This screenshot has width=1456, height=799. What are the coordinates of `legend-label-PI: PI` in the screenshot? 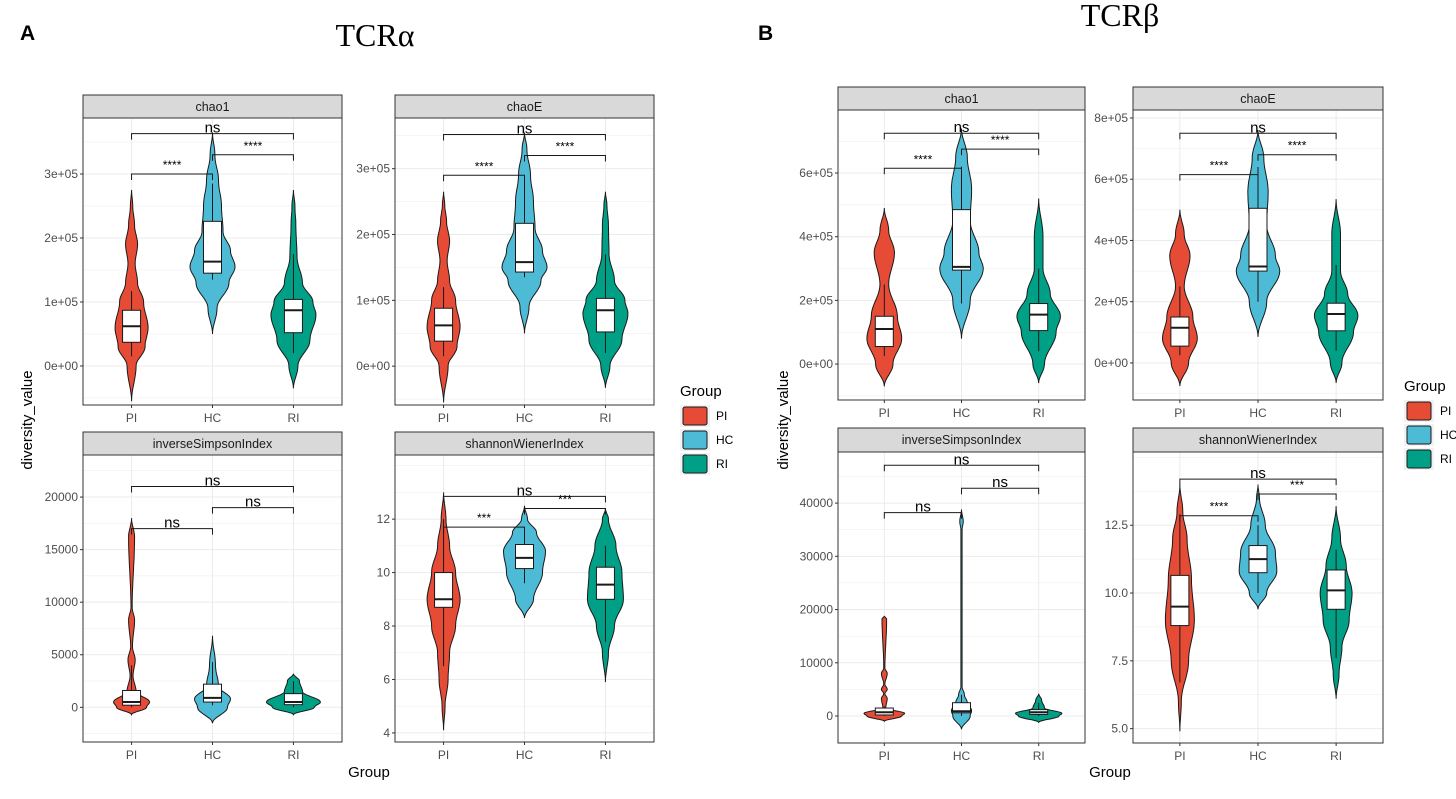 It's located at (721, 416).